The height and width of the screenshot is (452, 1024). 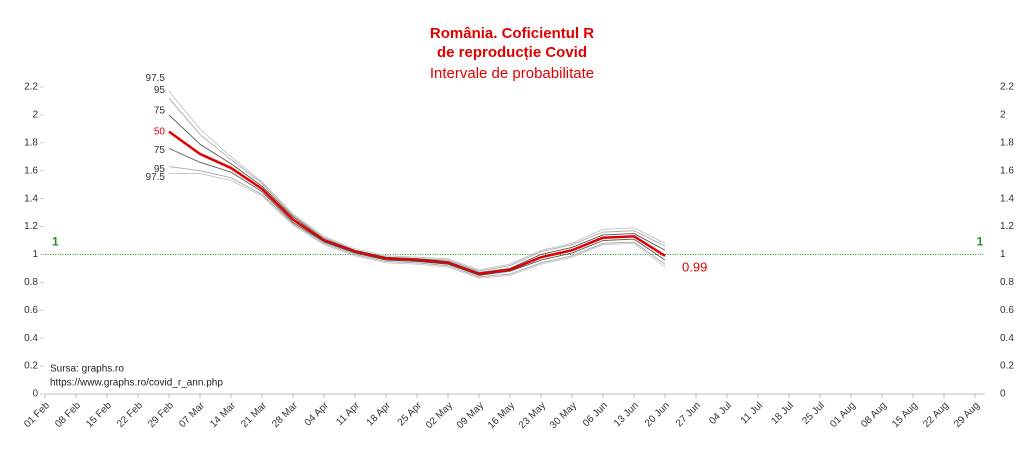 What do you see at coordinates (1007, 170) in the screenshot?
I see `y2-tick-label: 1.6` at bounding box center [1007, 170].